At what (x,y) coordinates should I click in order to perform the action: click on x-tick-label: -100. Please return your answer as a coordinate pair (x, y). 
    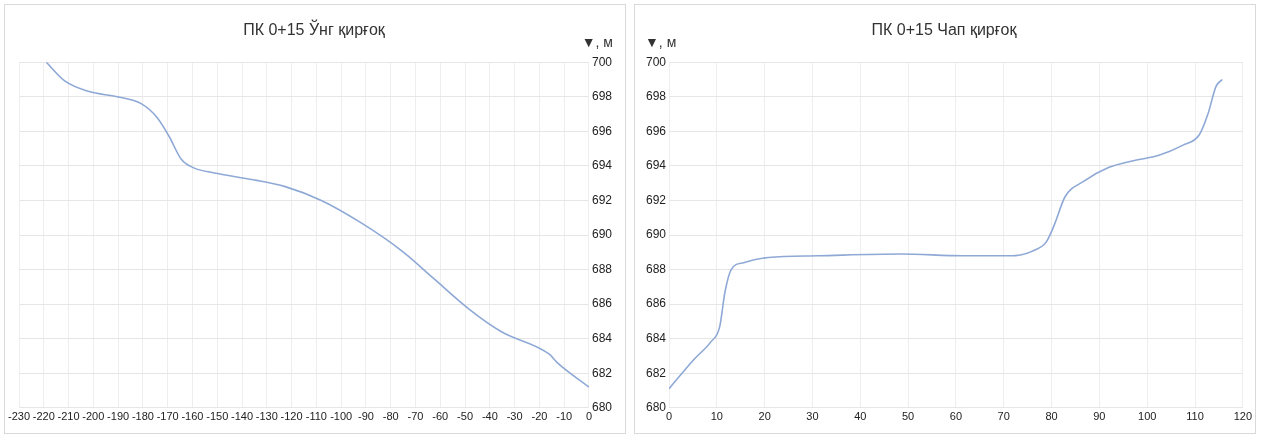
    Looking at the image, I should click on (341, 416).